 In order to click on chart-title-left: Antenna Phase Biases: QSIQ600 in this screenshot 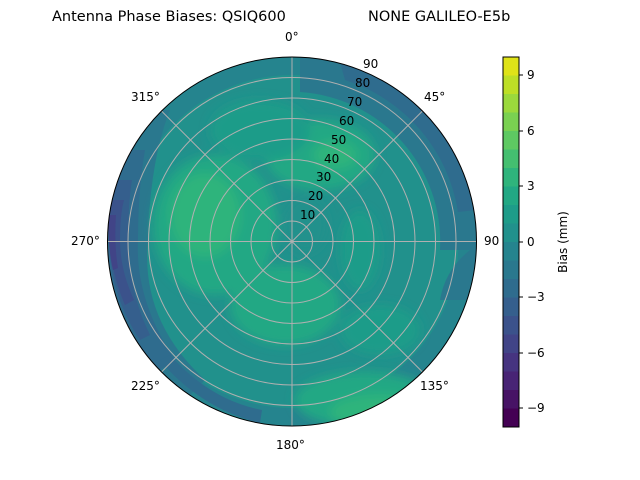, I will do `click(169, 17)`.